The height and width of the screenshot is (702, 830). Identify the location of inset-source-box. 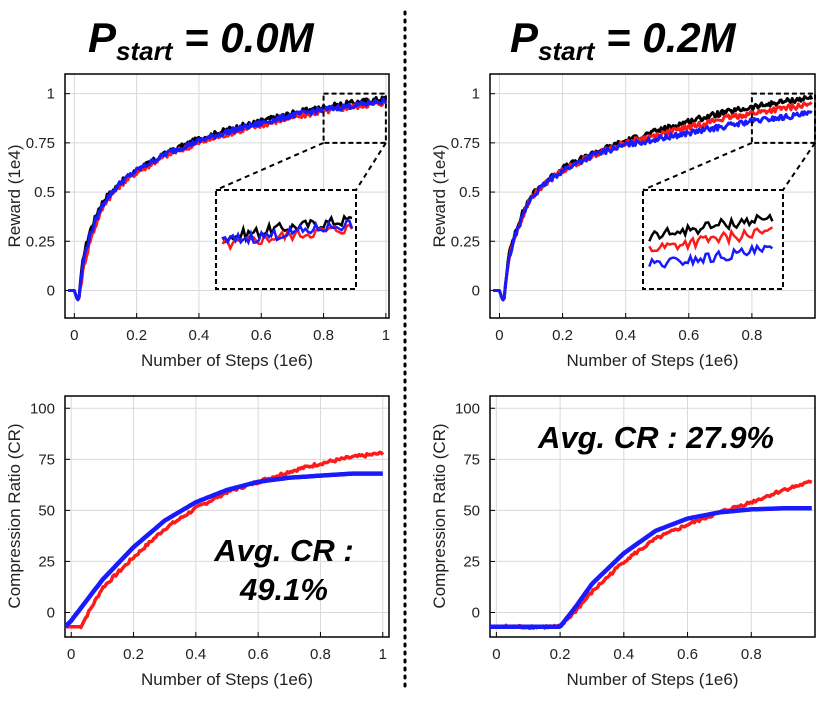
(783, 118).